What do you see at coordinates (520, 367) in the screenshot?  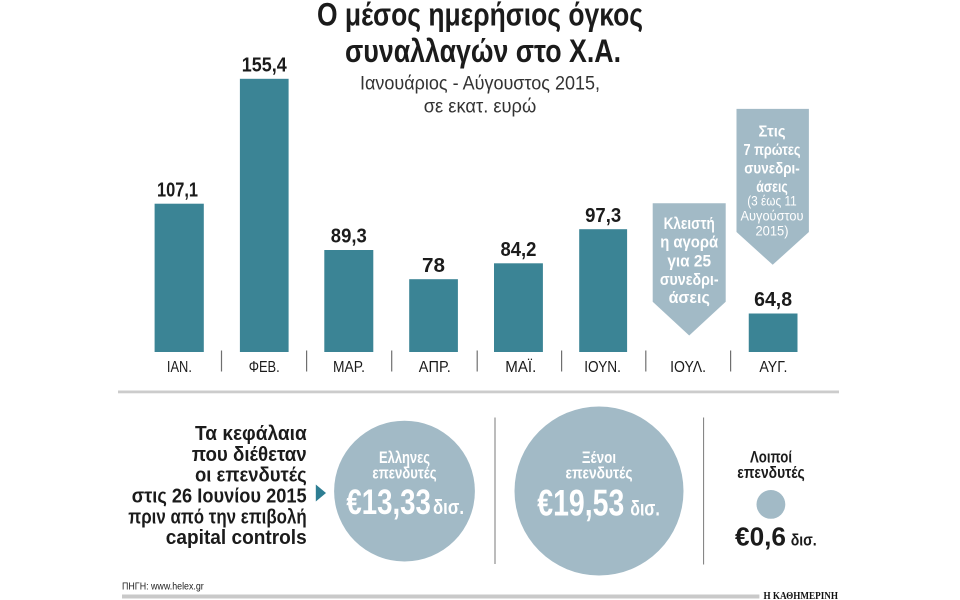 I see `svg-text: ΜΑΪ.` at bounding box center [520, 367].